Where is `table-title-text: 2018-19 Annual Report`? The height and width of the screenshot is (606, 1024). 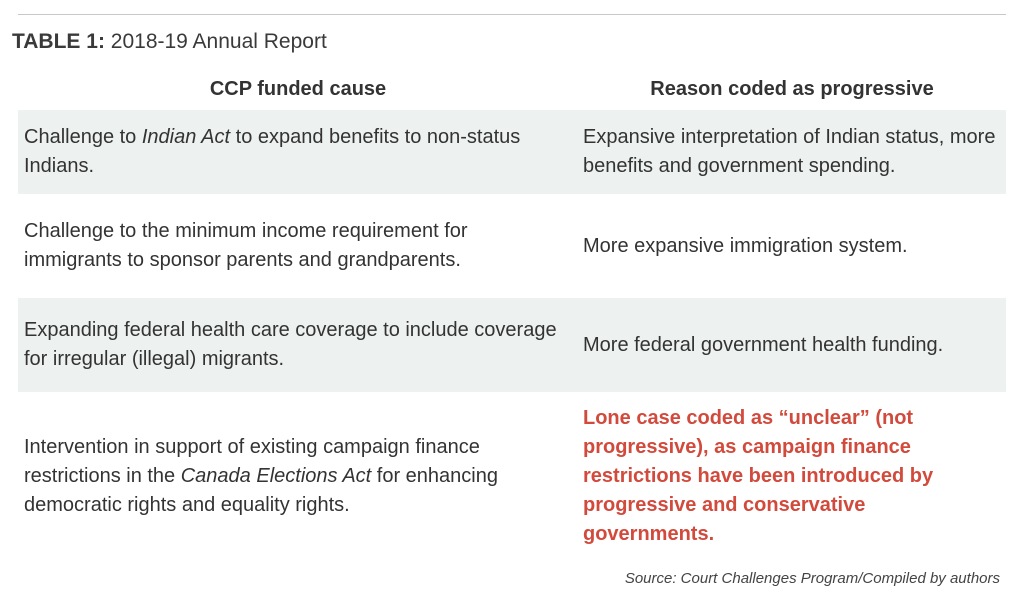
table-title-text: 2018-19 Annual Report is located at coordinates (218, 41).